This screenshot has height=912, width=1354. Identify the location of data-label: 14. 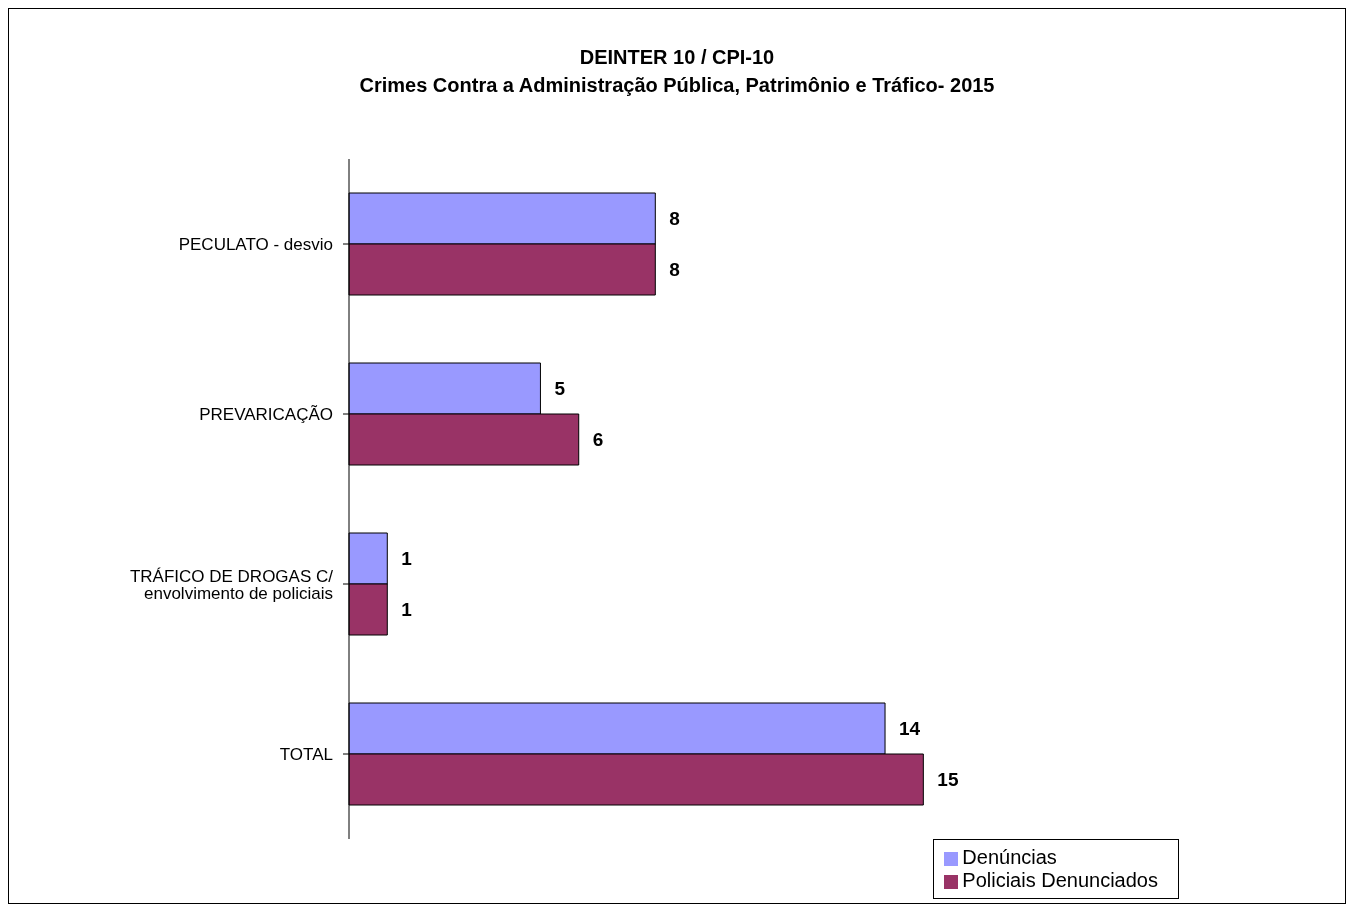
(910, 729).